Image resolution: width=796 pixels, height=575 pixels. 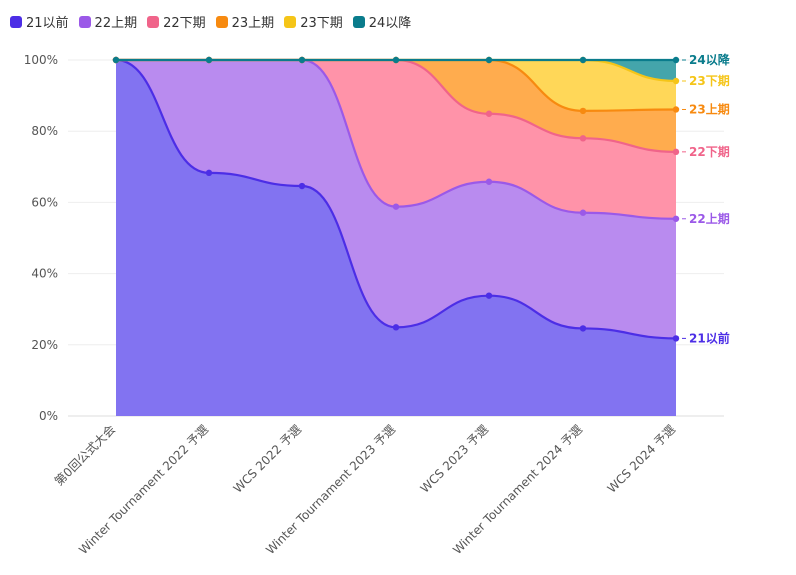 What do you see at coordinates (709, 80) in the screenshot?
I see `end-label: 23下期` at bounding box center [709, 80].